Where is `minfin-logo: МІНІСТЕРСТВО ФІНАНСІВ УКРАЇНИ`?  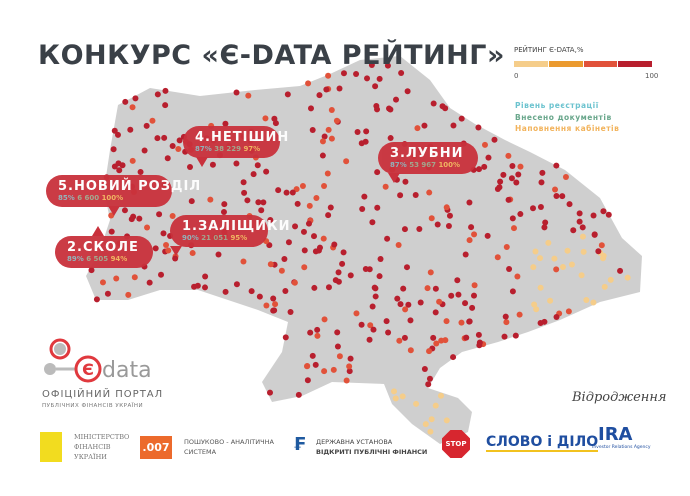 minfin-logo: МІНІСТЕРСТВО ФІНАНСІВ УКРАЇНИ is located at coordinates (101, 447).